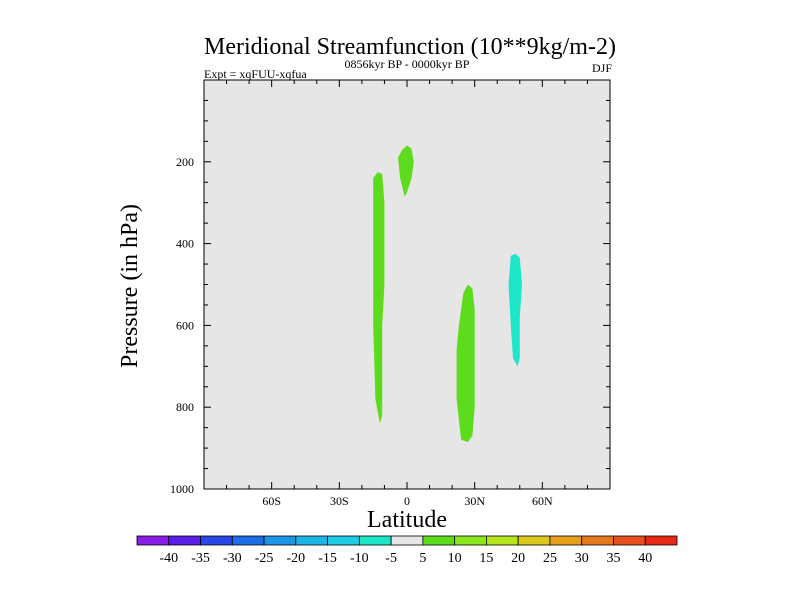 Image resolution: width=800 pixels, height=600 pixels. I want to click on x-tick-label: 60N, so click(542, 501).